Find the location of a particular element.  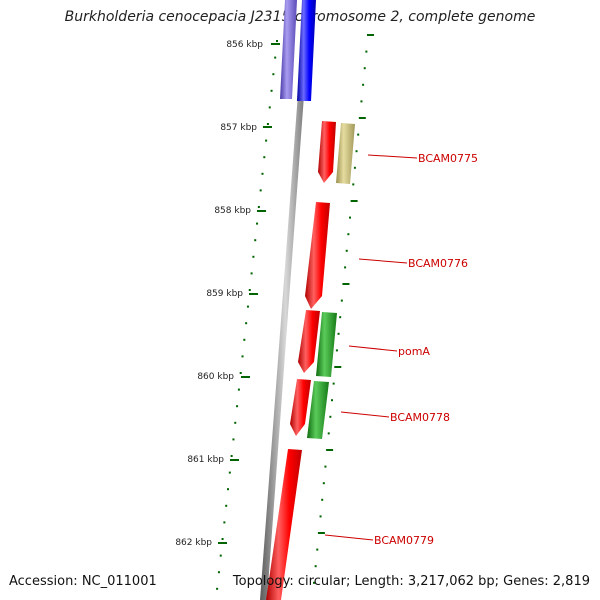

accession-text: Accession: NC_011001 is located at coordinates (83, 581).